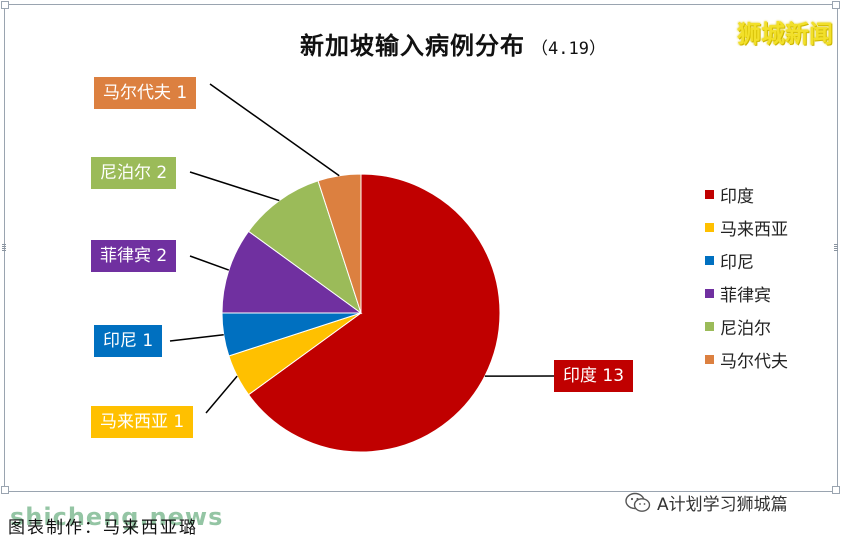 This screenshot has height=541, width=847. I want to click on chart-title: 新加坡输入病例分布 （4.19）, so click(453, 43).